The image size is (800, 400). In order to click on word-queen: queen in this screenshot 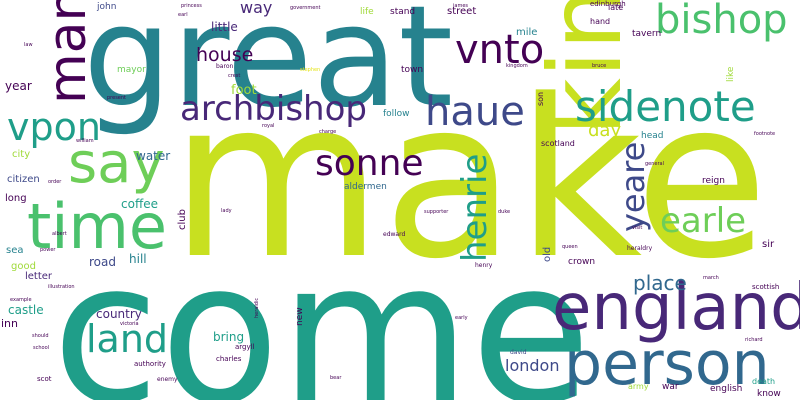, I will do `click(570, 247)`.